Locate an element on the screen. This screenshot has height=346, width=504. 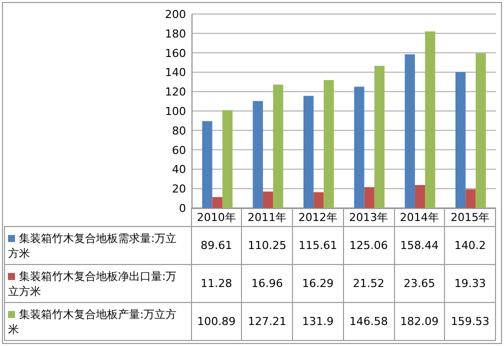
y-tick-label: 60 is located at coordinates (179, 150).